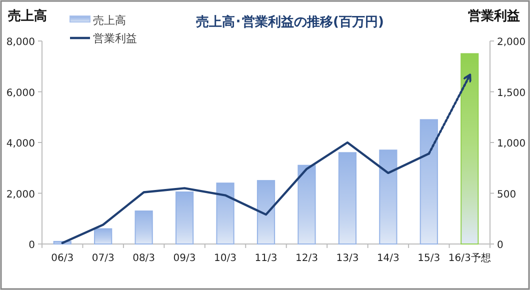 This screenshot has width=530, height=290. I want to click on x-tick-label: 07/3, so click(103, 258).